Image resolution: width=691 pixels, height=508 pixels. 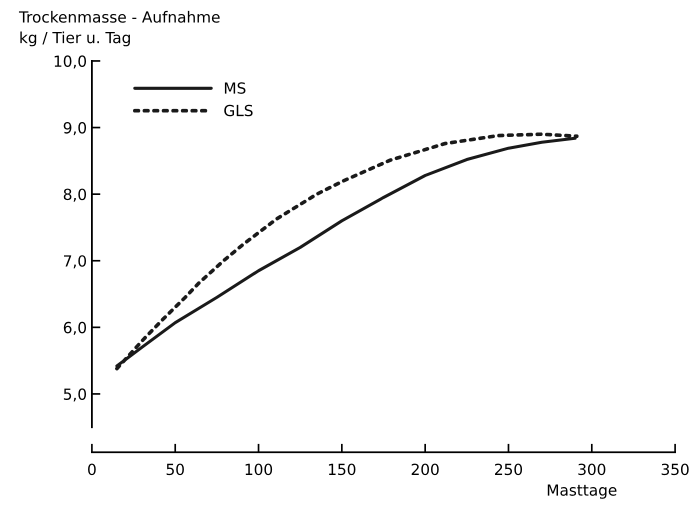 I want to click on x-axis-title: Masttage, so click(x=582, y=491).